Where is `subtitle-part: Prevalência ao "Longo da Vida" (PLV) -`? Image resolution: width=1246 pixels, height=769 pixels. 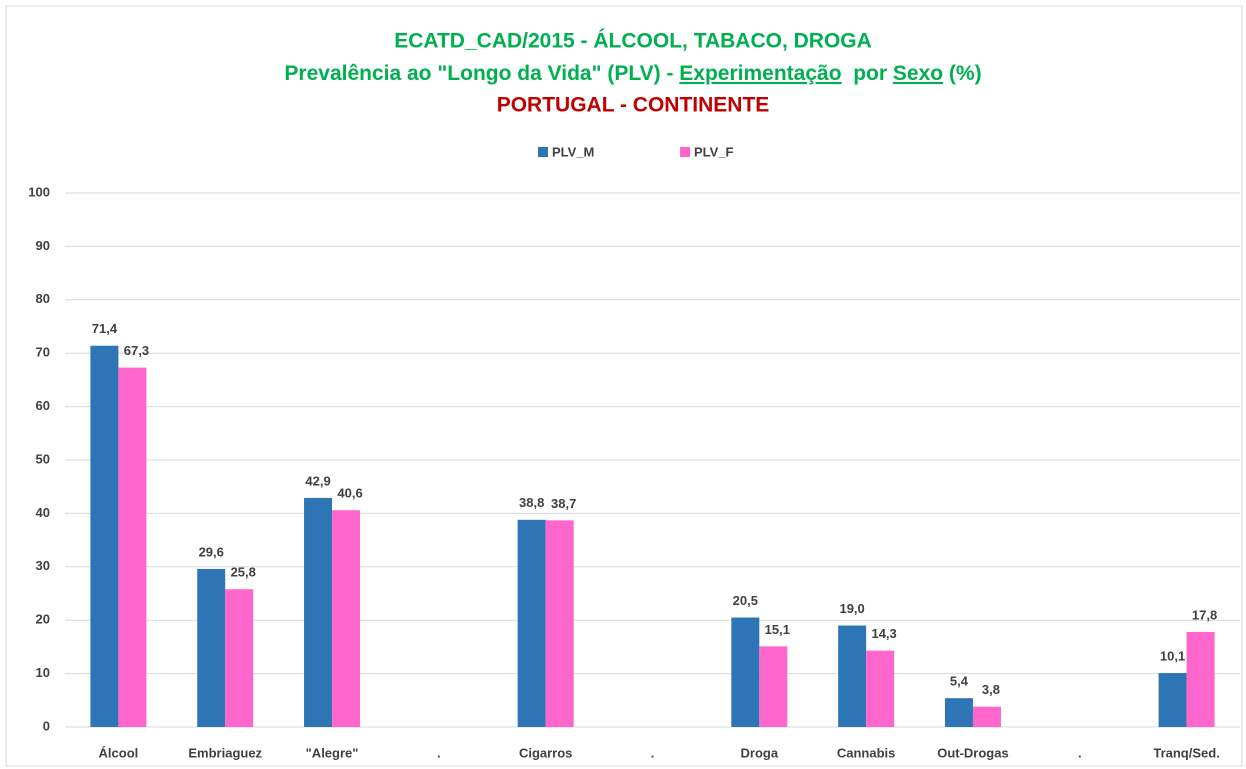 subtitle-part: Prevalência ao "Longo da Vida" (PLV) - is located at coordinates (481, 73).